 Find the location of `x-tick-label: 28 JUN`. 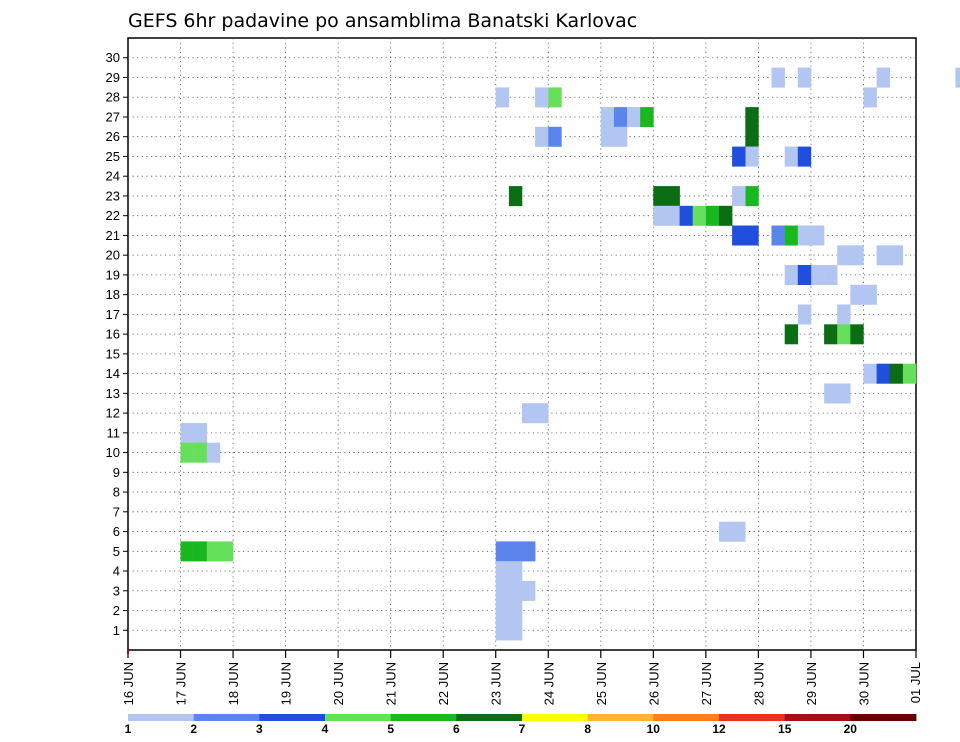

x-tick-label: 28 JUN is located at coordinates (758, 683).